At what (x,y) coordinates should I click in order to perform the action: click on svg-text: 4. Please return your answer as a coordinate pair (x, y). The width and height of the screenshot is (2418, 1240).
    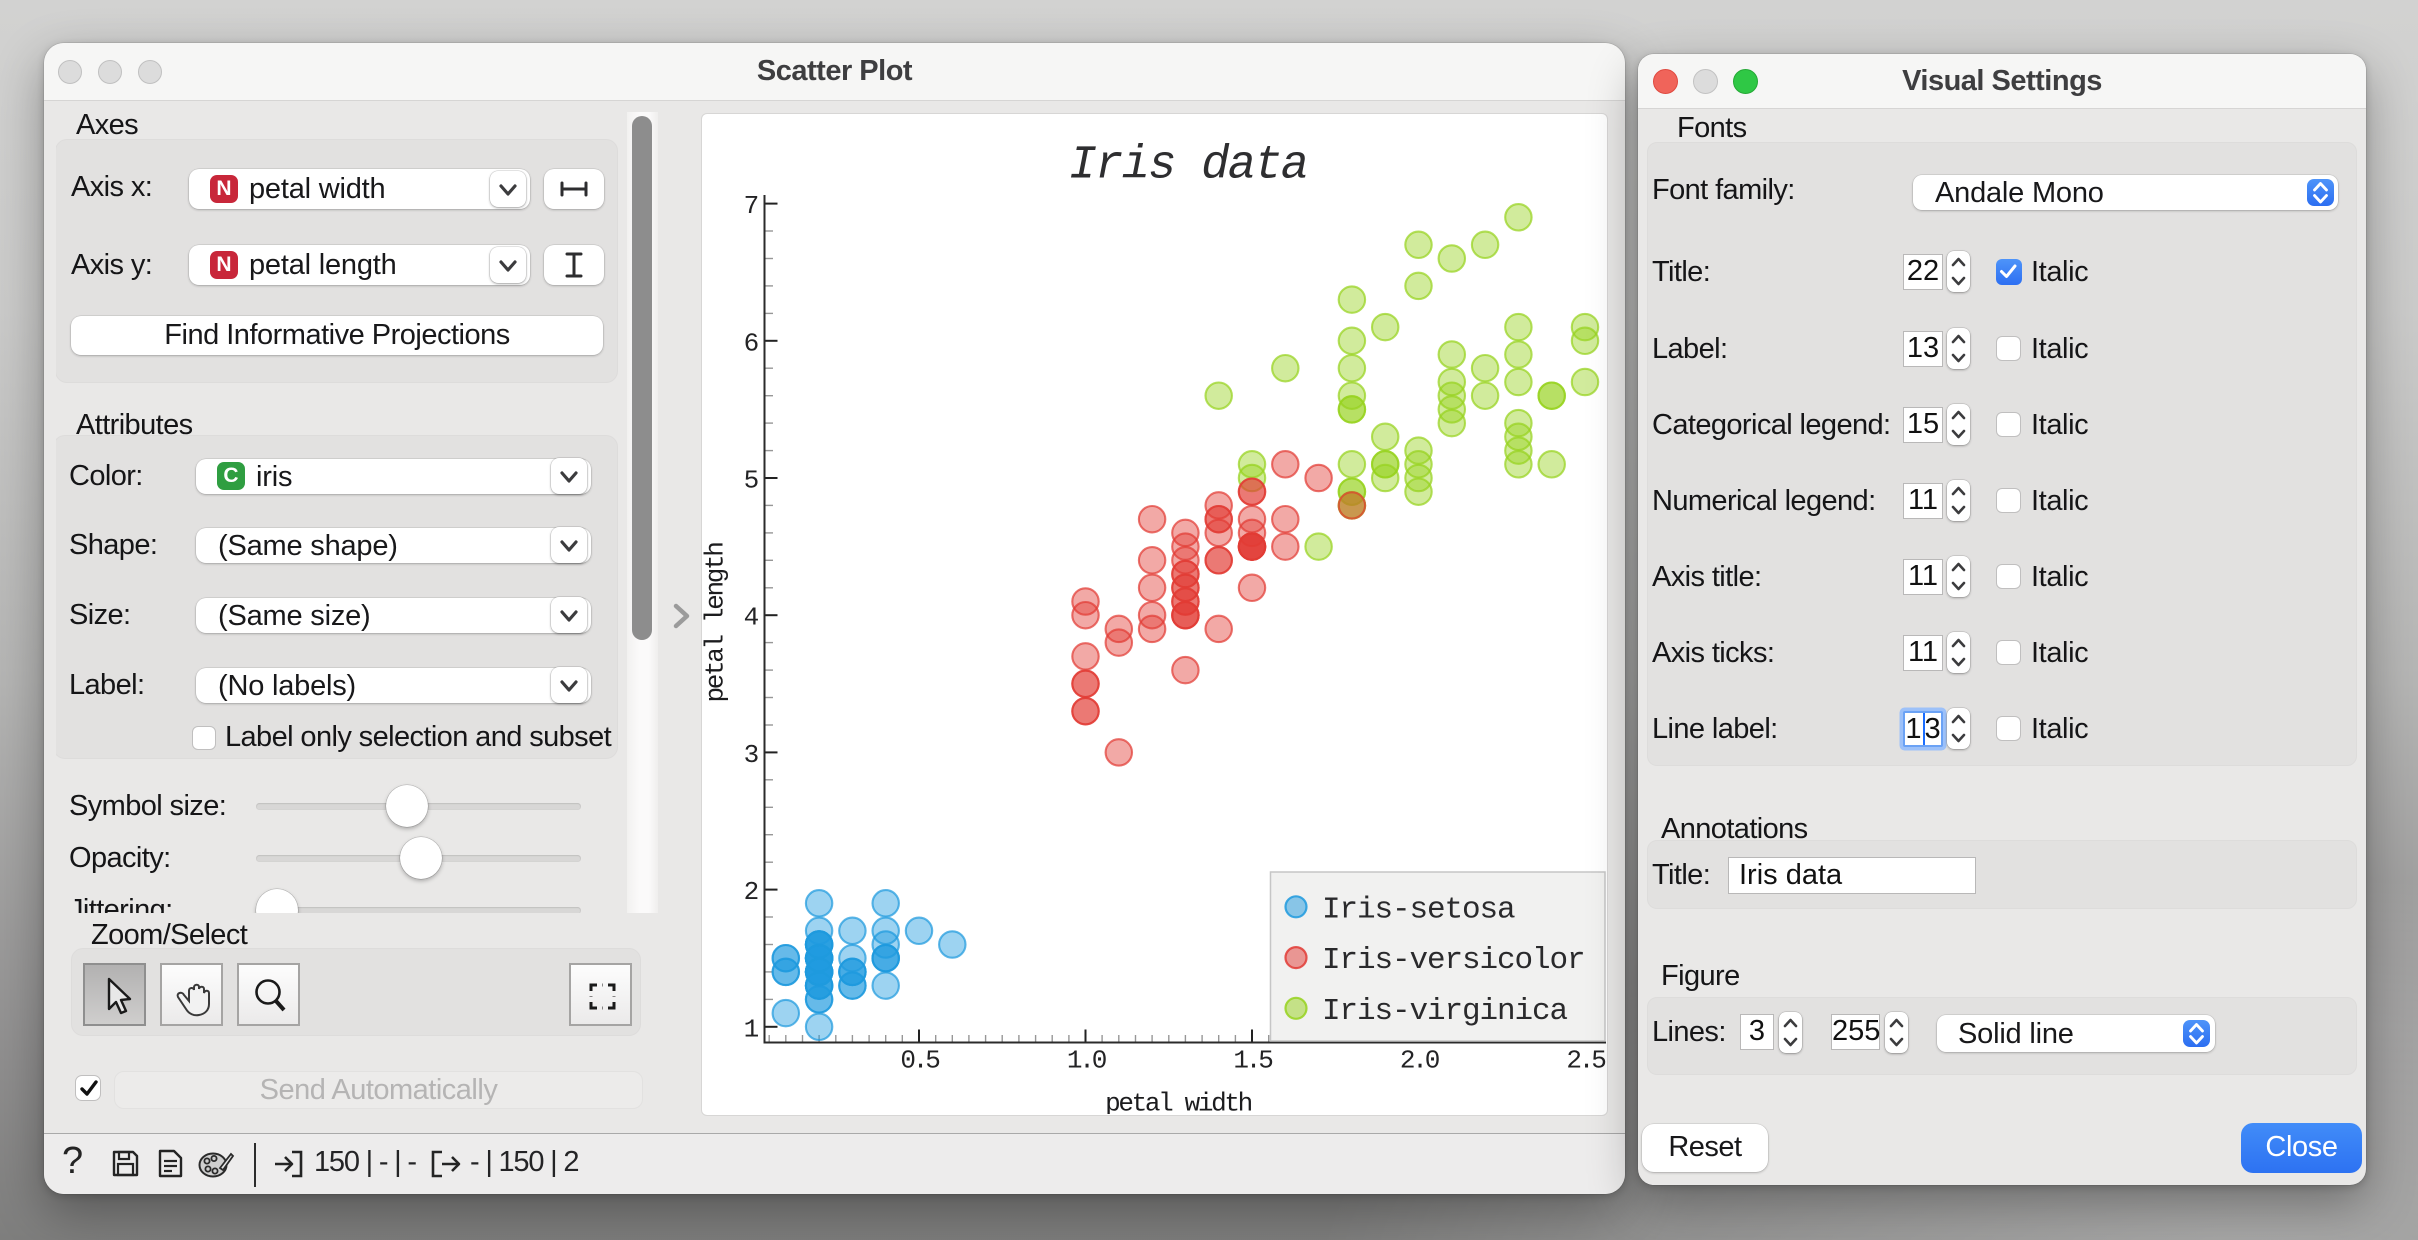
    Looking at the image, I should click on (751, 618).